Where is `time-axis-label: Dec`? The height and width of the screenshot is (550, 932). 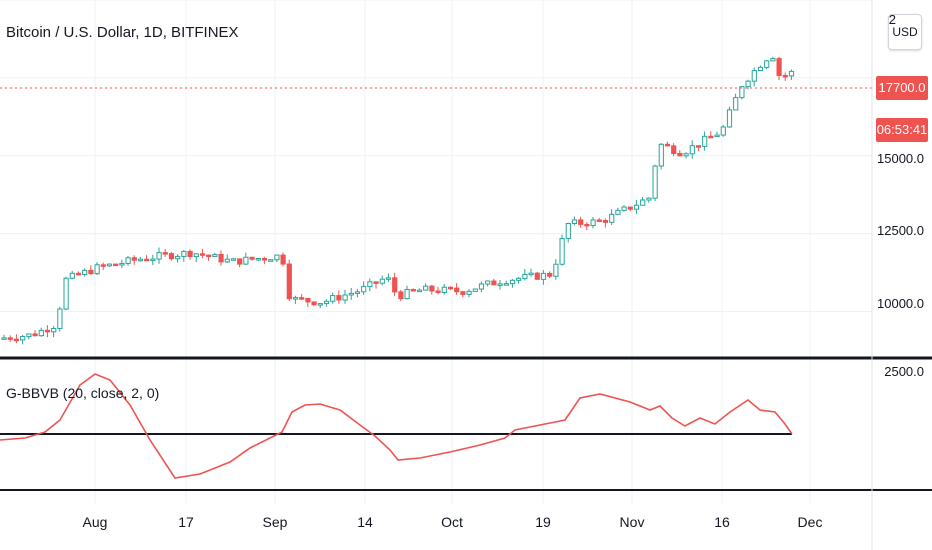
time-axis-label: Dec is located at coordinates (810, 522).